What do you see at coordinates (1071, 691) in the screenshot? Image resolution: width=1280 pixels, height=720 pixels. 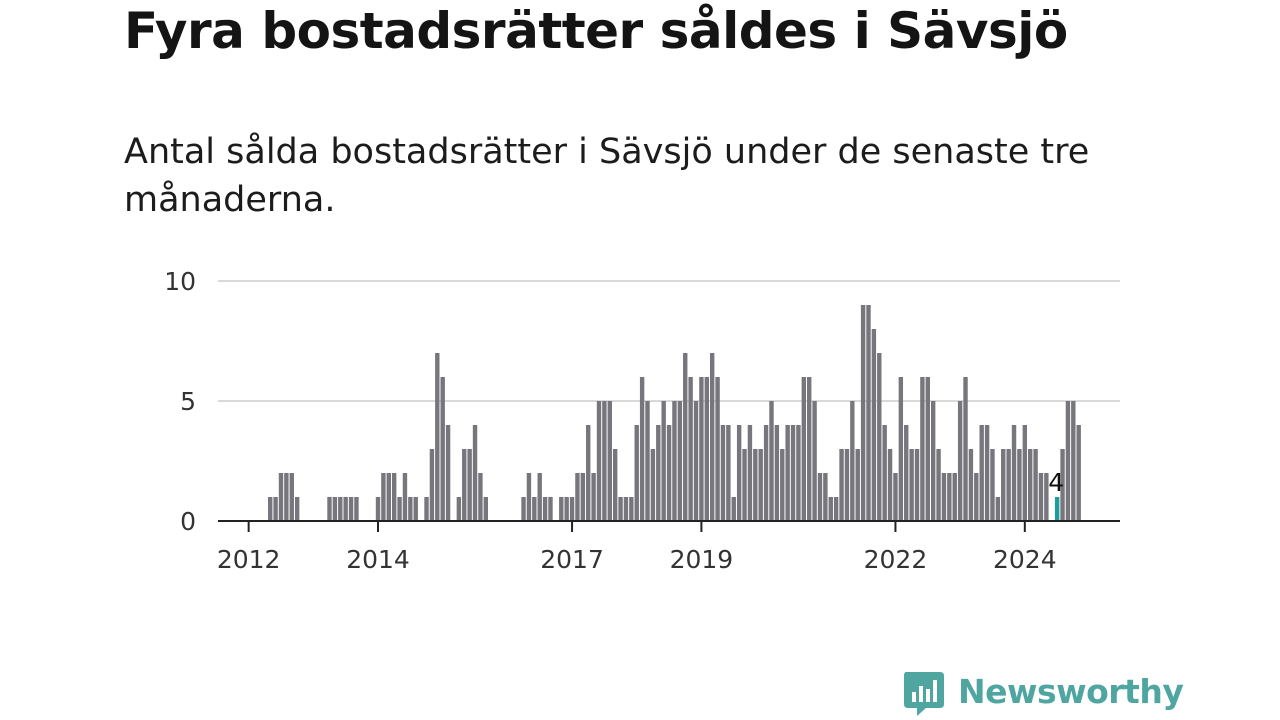 I see `logo-text: Newsworthy` at bounding box center [1071, 691].